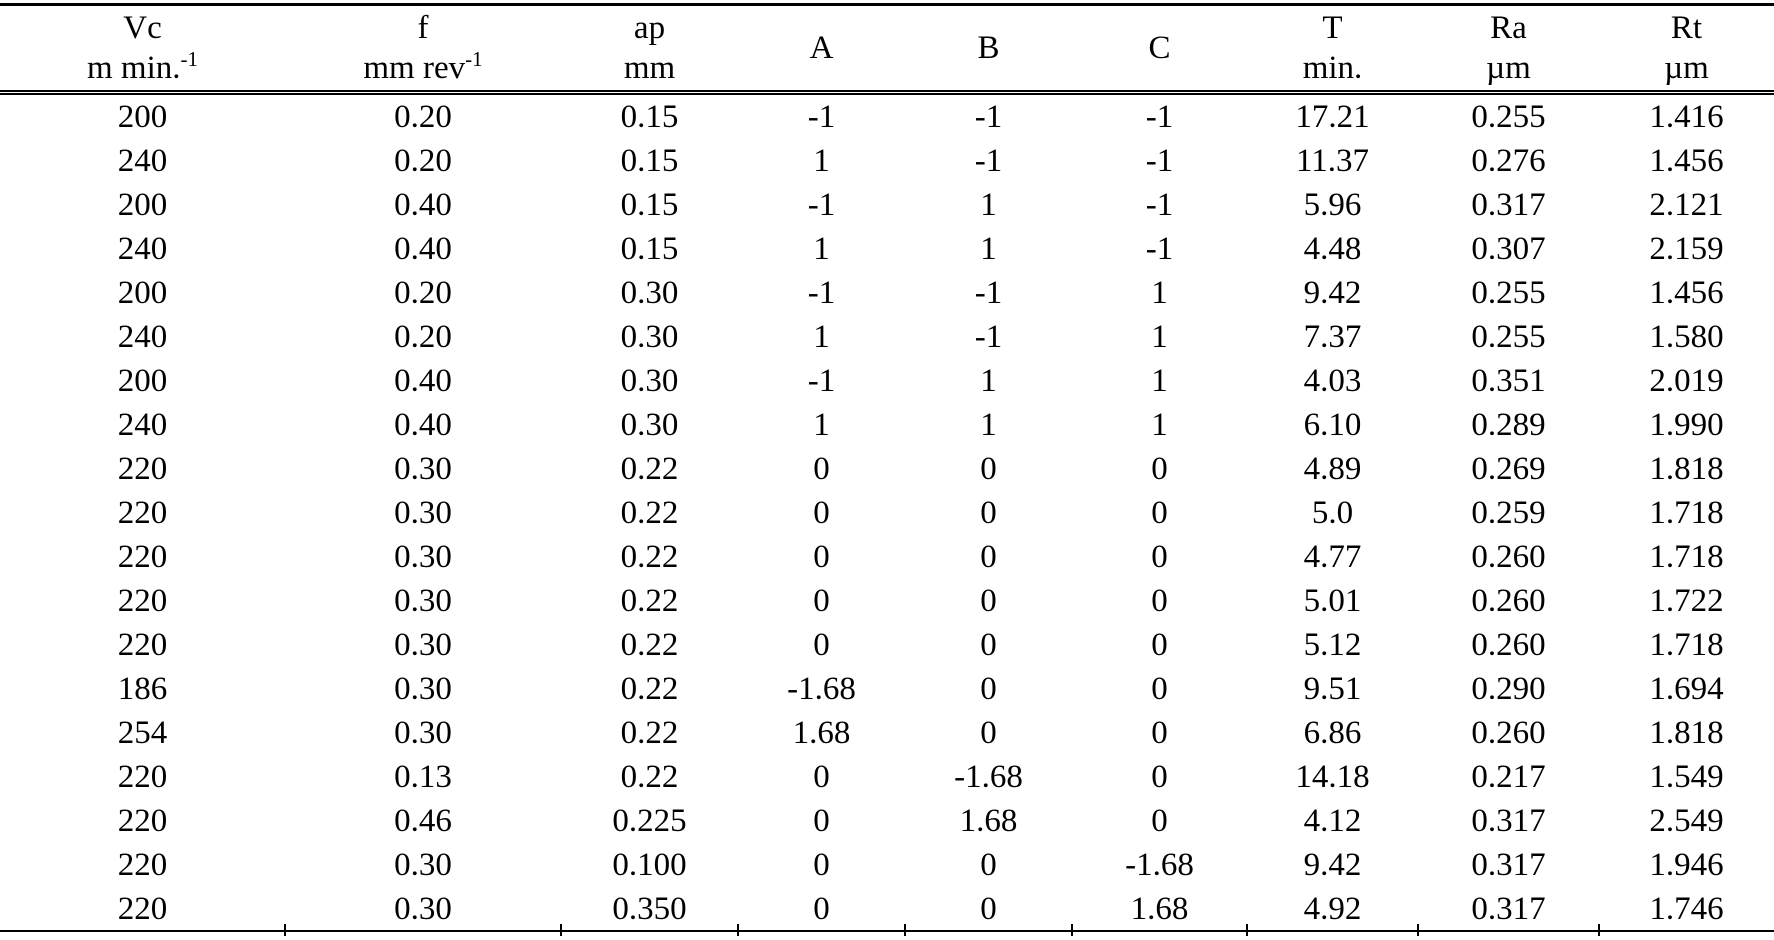 The height and width of the screenshot is (940, 1774). What do you see at coordinates (887, 557) in the screenshot?
I see `table-row: 220 0.30 0.22 0 0 0 4.77 0.260 1.718` at bounding box center [887, 557].